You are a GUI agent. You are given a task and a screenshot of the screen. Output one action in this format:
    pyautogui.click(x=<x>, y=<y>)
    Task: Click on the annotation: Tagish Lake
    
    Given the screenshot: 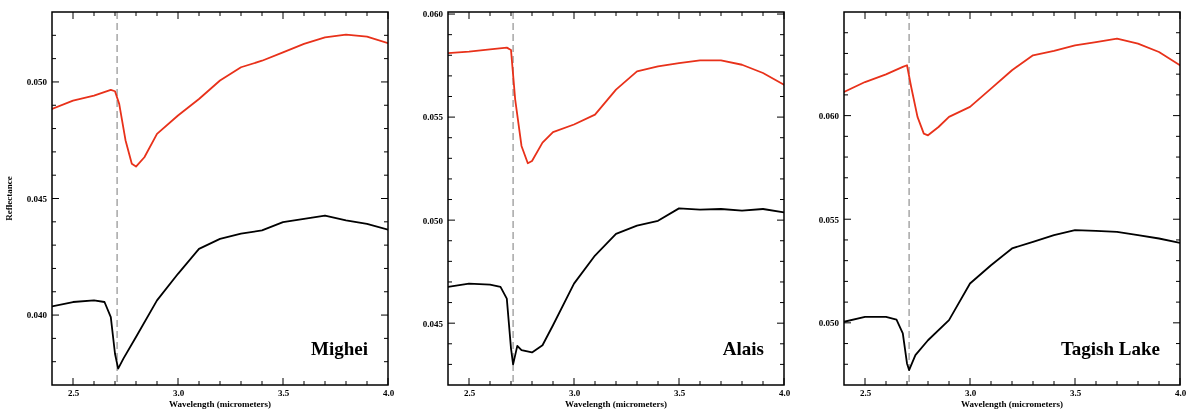 What is the action you would take?
    pyautogui.click(x=1110, y=348)
    